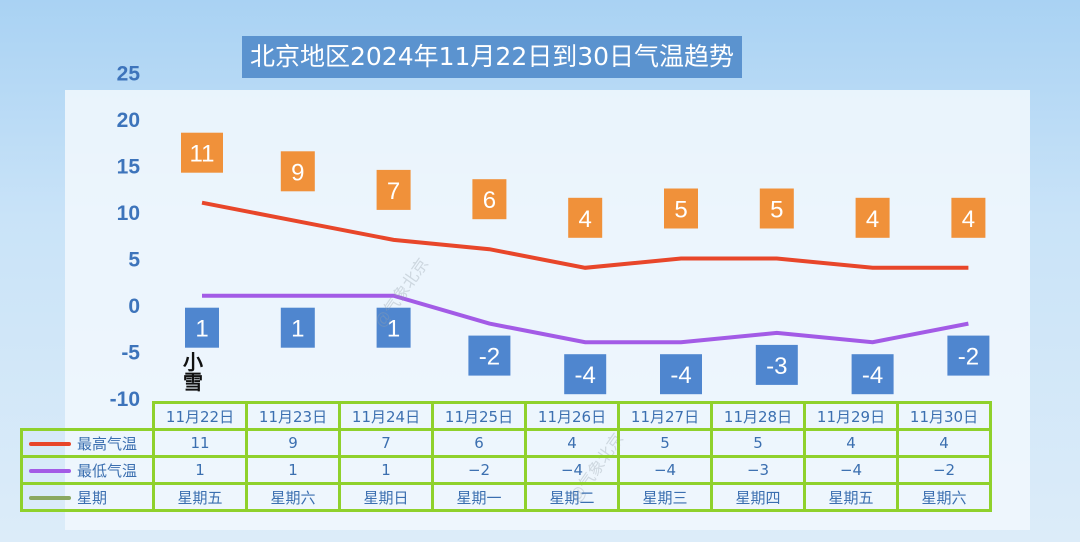 This screenshot has height=542, width=1080. I want to click on high-cell: 11, so click(200, 443).